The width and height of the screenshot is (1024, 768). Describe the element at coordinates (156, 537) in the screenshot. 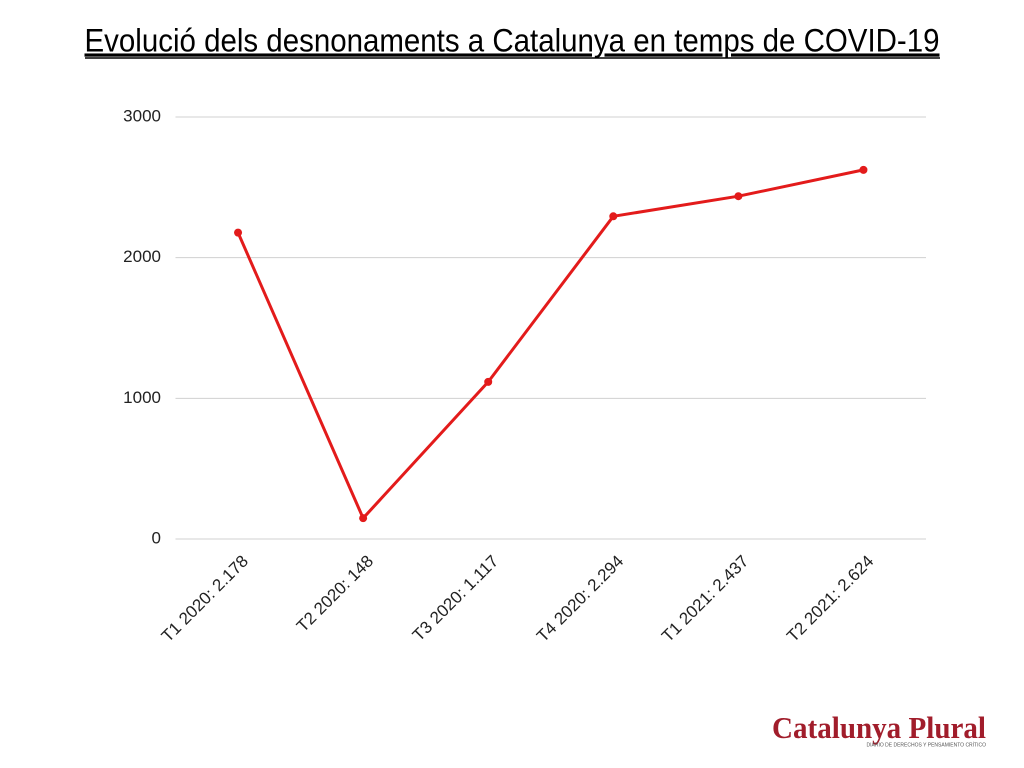

I see `y-tick-label: 0` at that location.